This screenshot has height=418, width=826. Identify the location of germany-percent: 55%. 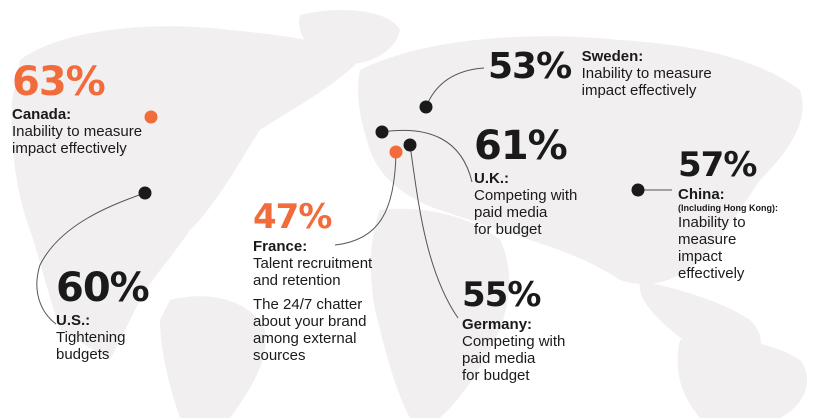
(501, 295).